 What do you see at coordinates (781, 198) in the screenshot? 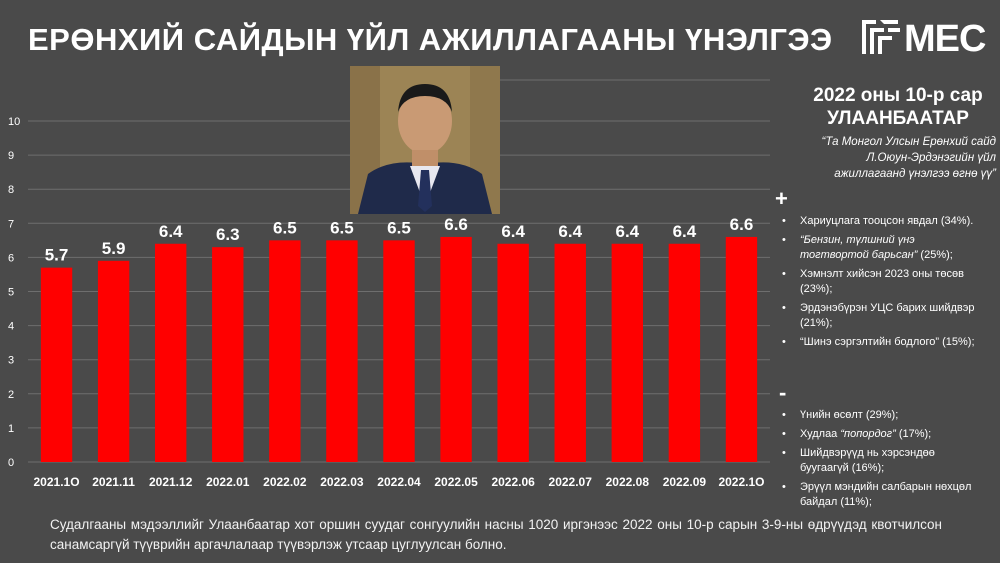
I see `positive-sign: +` at bounding box center [781, 198].